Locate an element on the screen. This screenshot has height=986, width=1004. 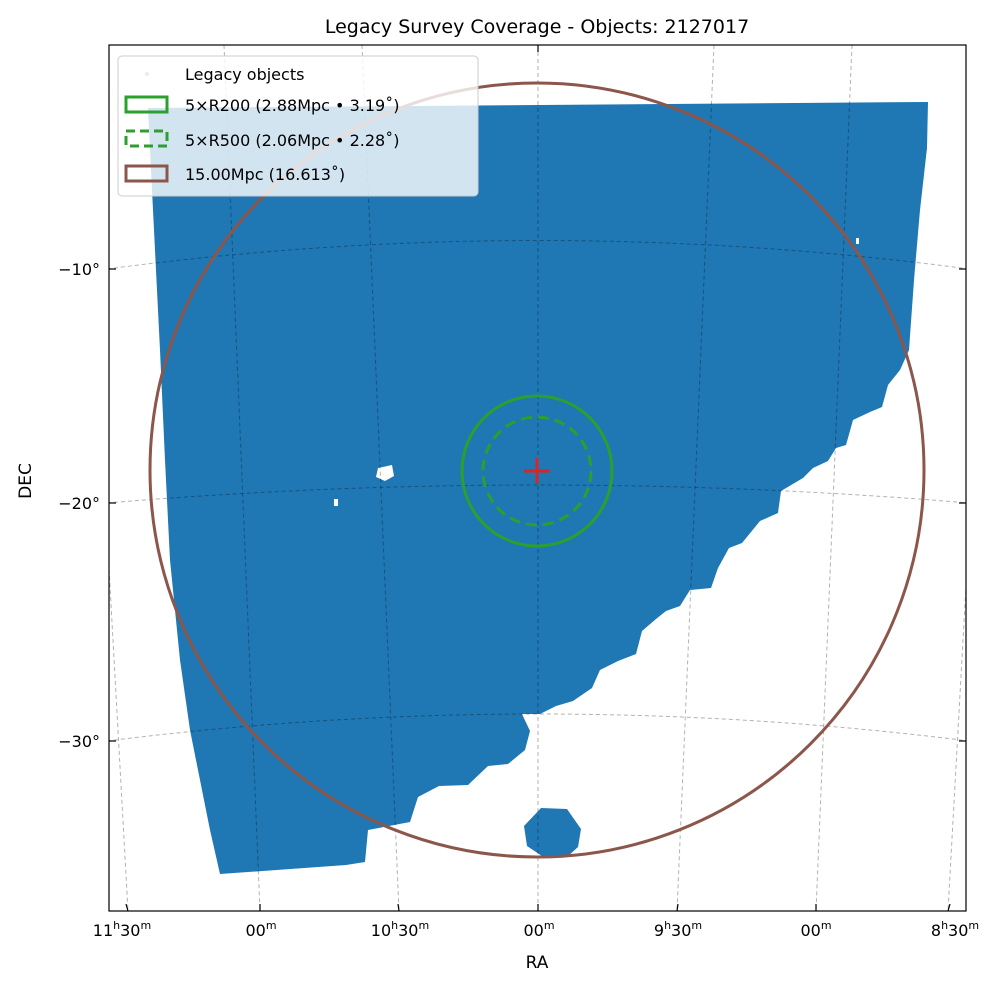
legend-entry-5r200: 5×R200 (2.88Mpc • 3.19˚) is located at coordinates (261, 105).